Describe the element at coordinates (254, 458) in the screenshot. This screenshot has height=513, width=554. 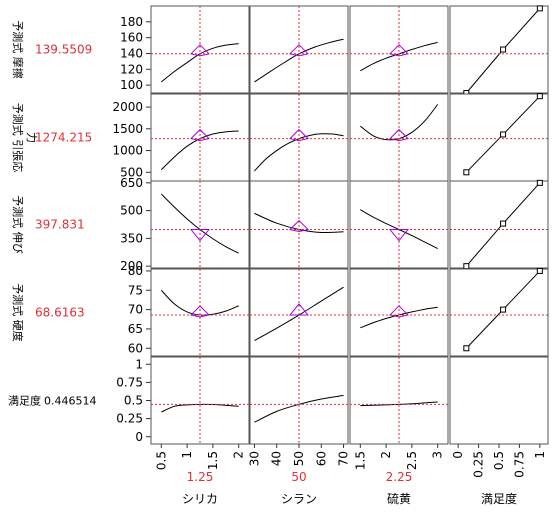
I see `x-tick-label: 30` at that location.